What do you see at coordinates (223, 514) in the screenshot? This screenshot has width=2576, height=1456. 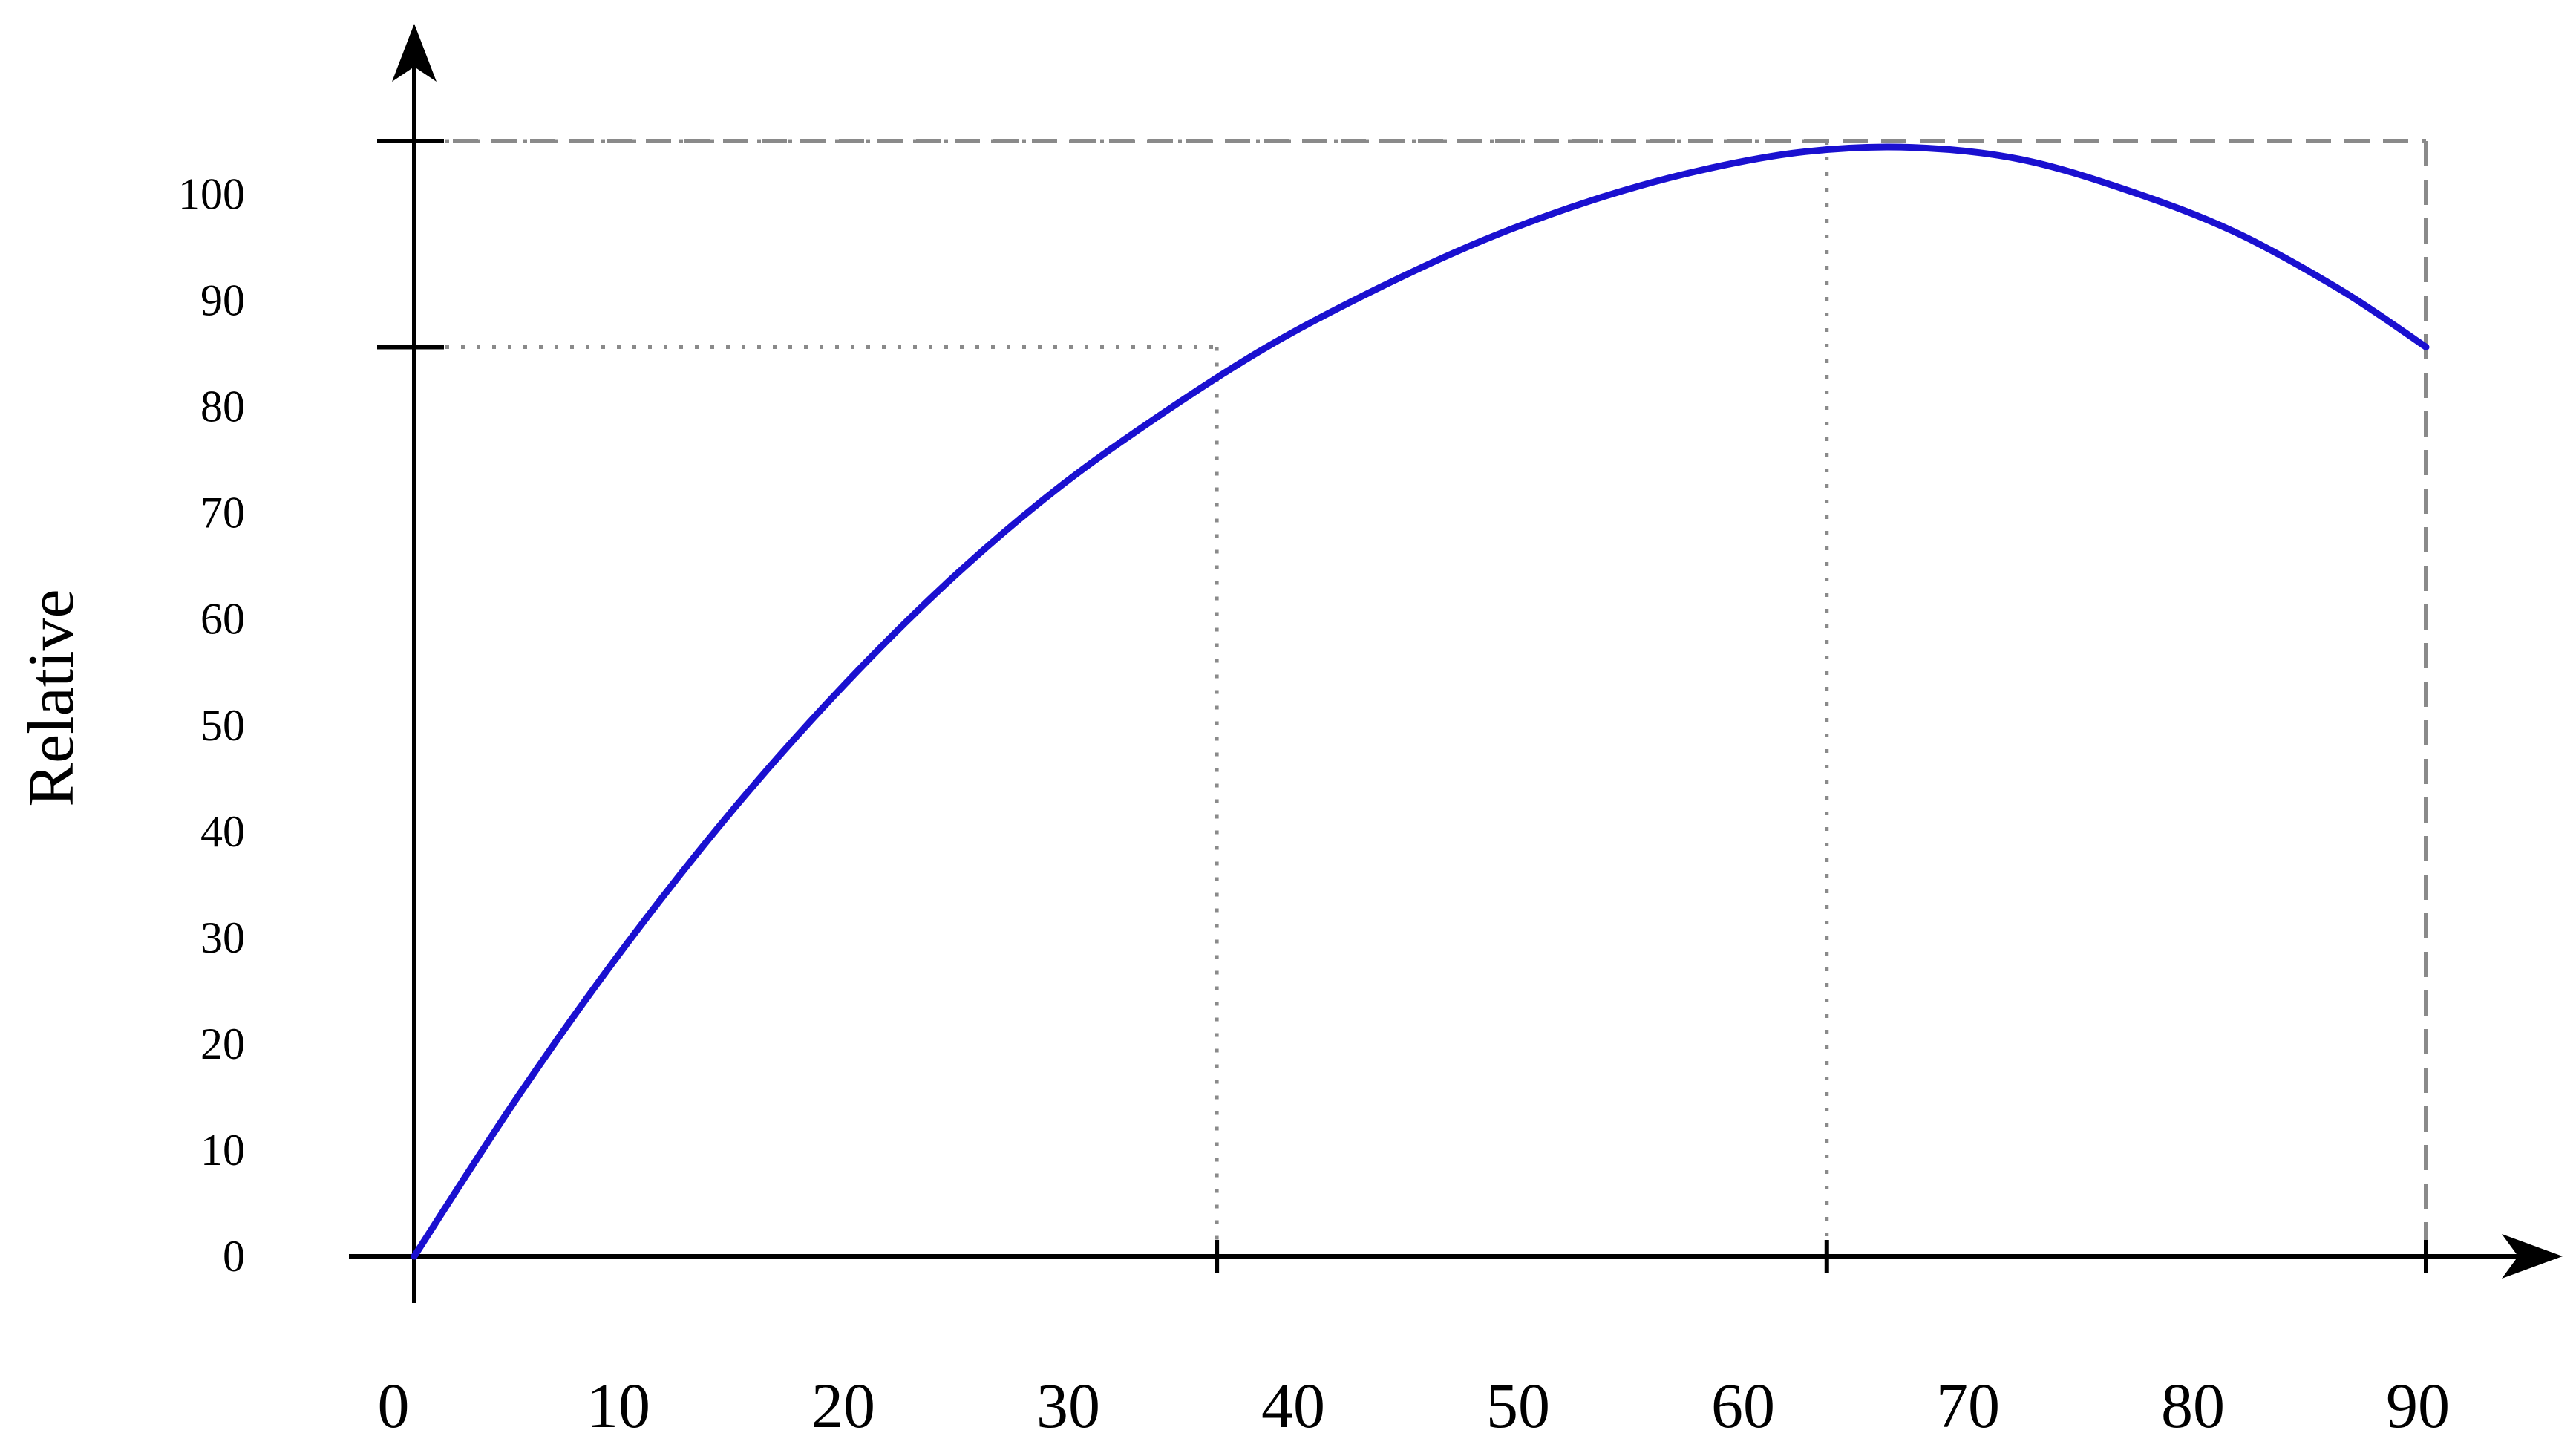 I see `y-tick-label-70: 70` at bounding box center [223, 514].